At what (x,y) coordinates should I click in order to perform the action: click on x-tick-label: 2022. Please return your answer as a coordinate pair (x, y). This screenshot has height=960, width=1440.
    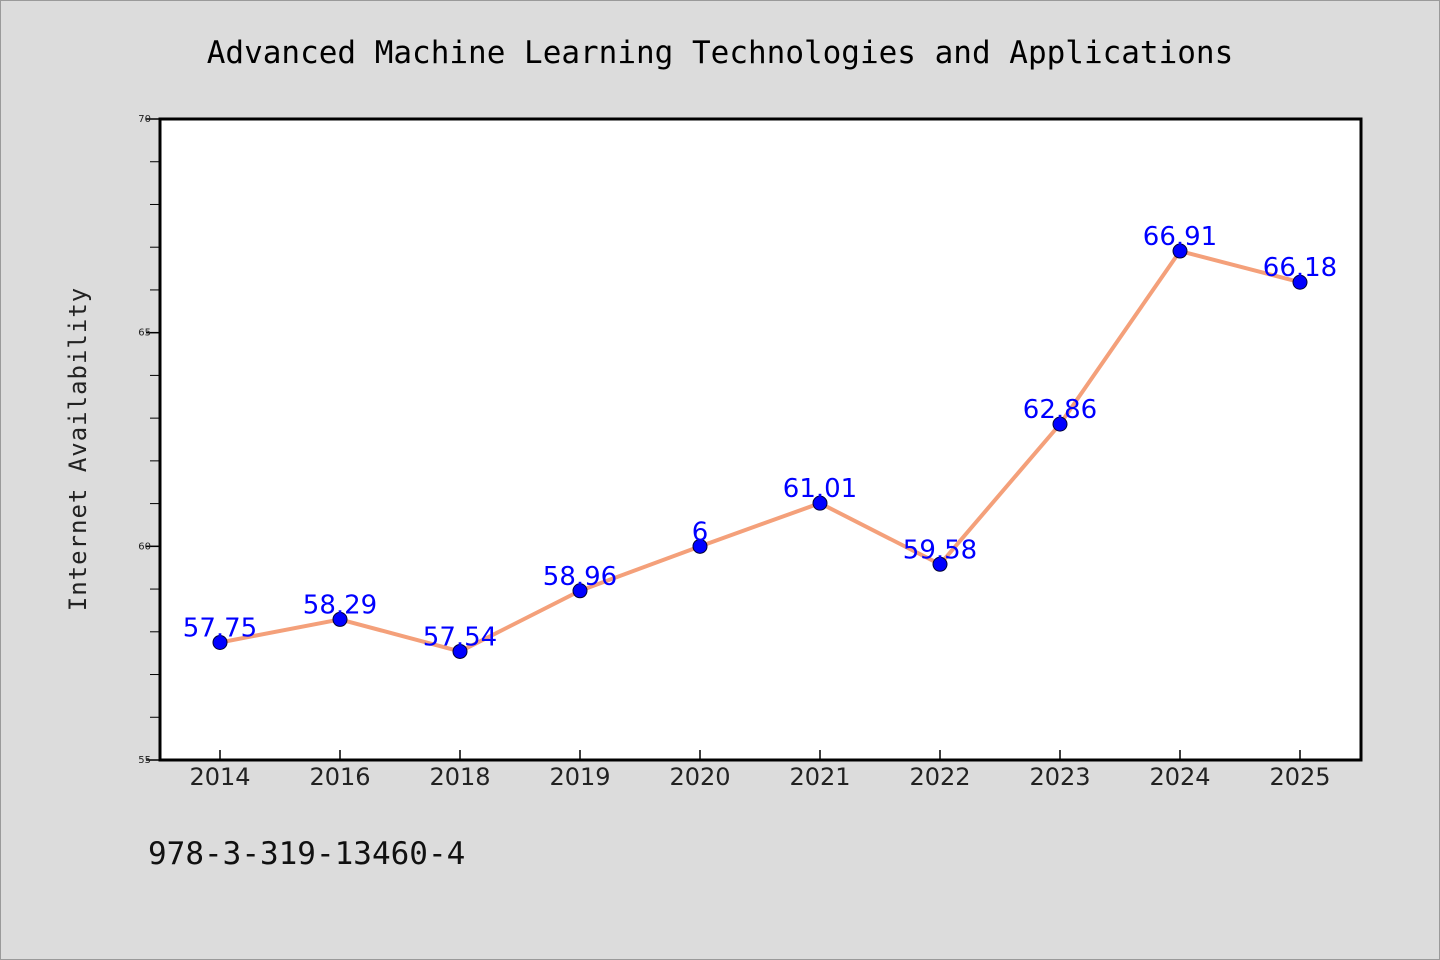
    Looking at the image, I should click on (939, 777).